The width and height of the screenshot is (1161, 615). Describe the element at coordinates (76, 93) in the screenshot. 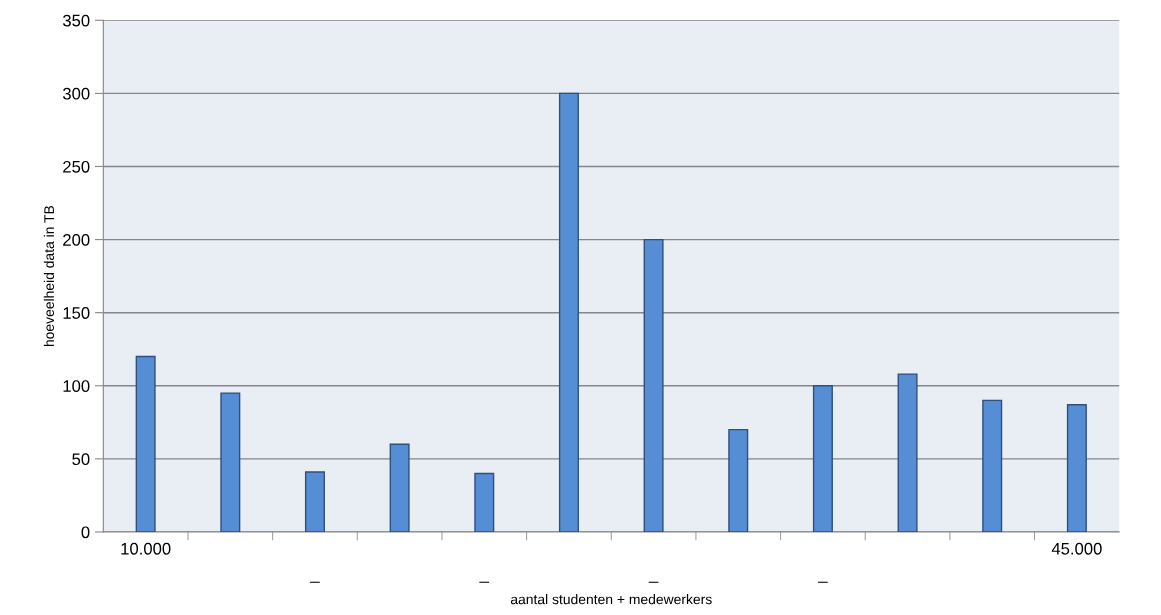

I see `y-tick-label: 300` at that location.